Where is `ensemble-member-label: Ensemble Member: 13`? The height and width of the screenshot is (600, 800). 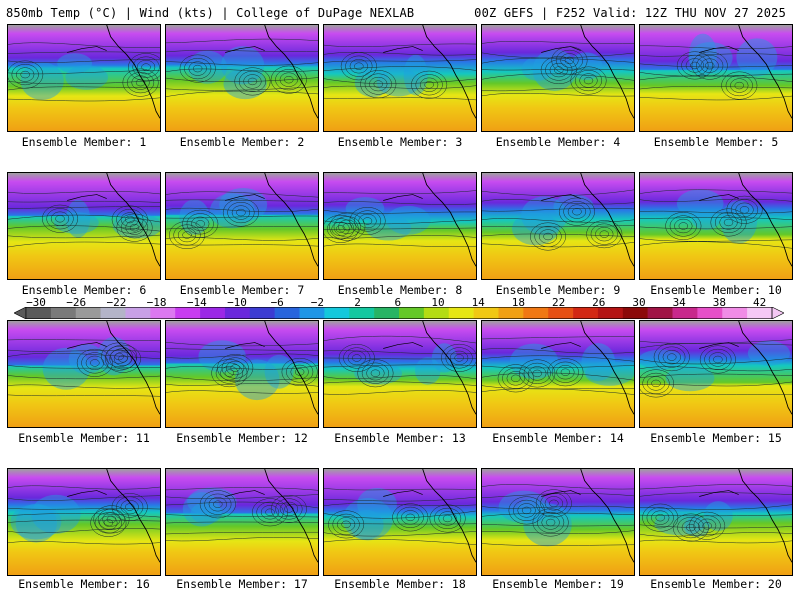
ensemble-member-label: Ensemble Member: 13 is located at coordinates (400, 438).